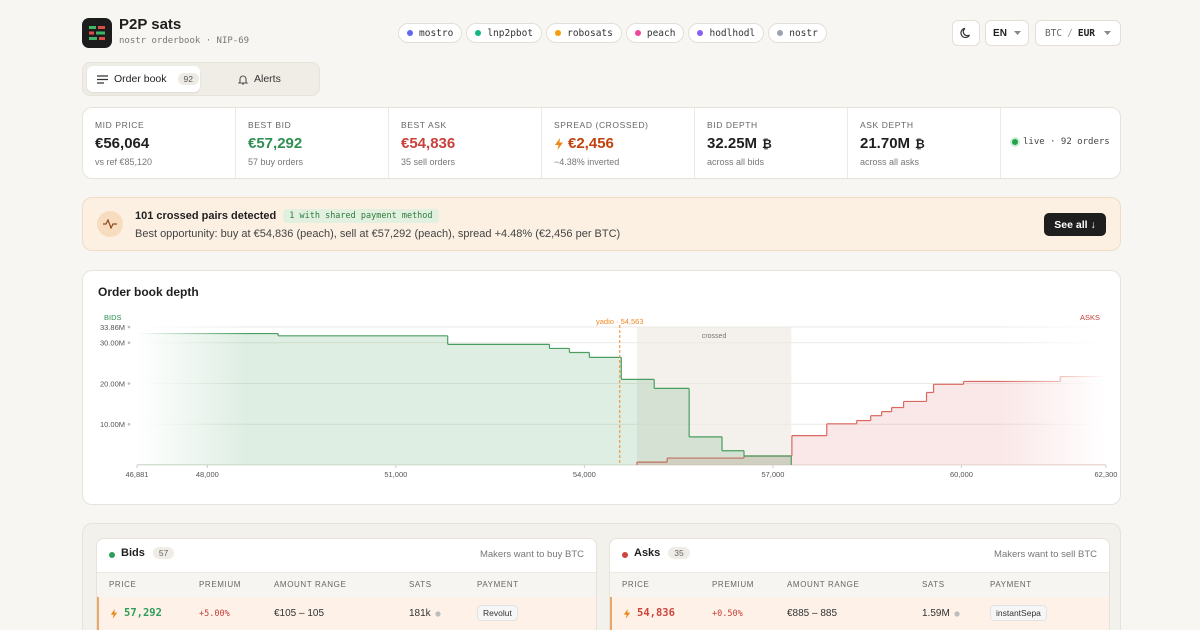 Image resolution: width=1200 pixels, height=630 pixels. Describe the element at coordinates (1106, 474) in the screenshot. I see `x-tick-label: 62,300` at that location.